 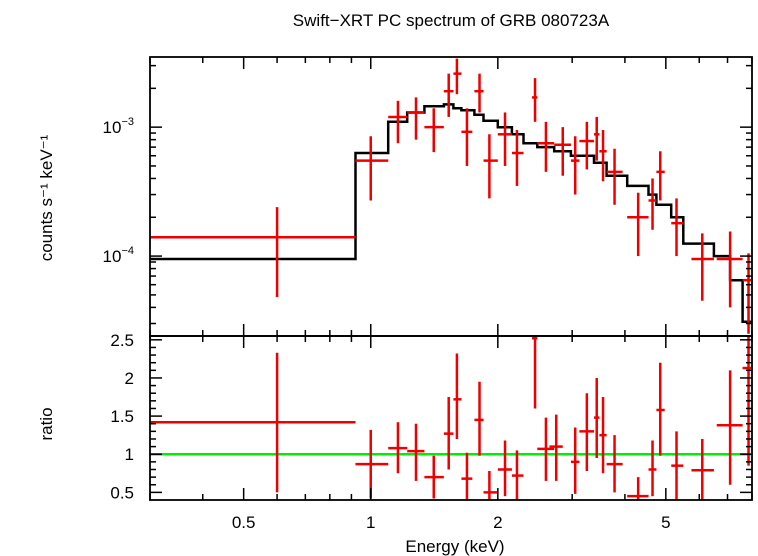 What do you see at coordinates (46, 197) in the screenshot?
I see `spectrum-y-axis-label: counts s⁻¹ keV⁻¹` at bounding box center [46, 197].